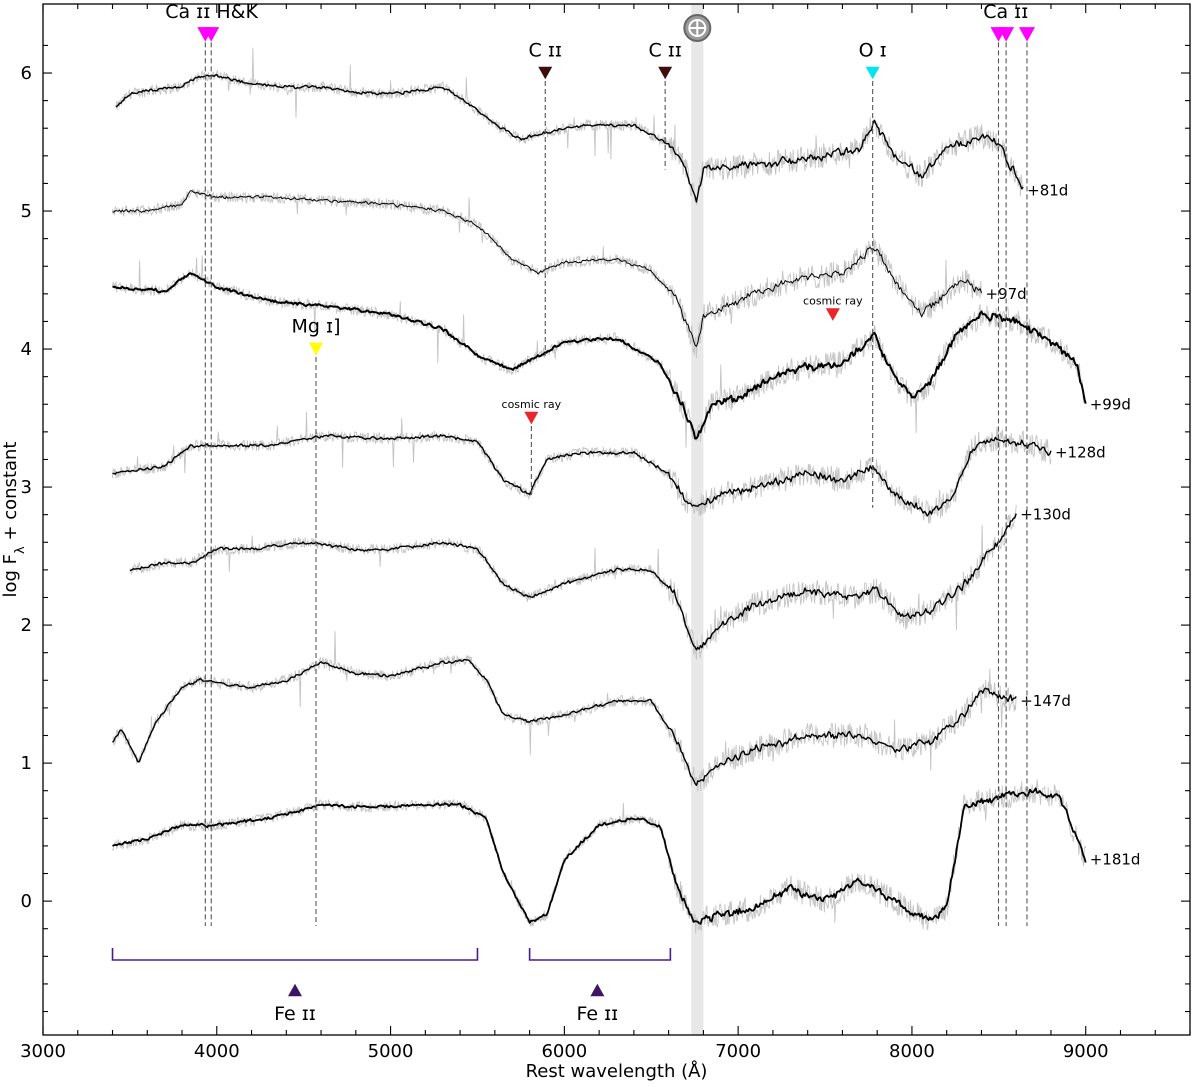 The image size is (1200, 1087). I want to click on y-axis-title-suffix: + constant, so click(10, 494).